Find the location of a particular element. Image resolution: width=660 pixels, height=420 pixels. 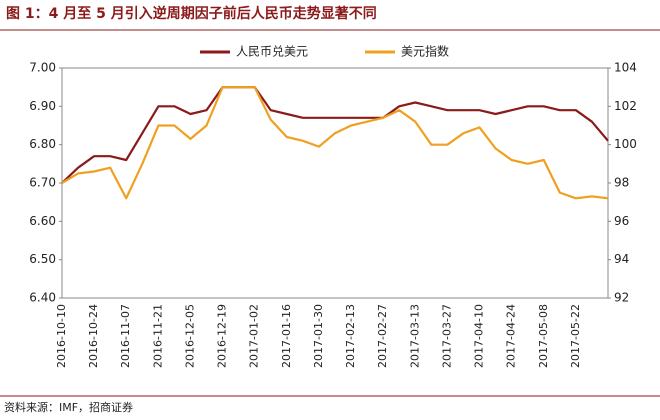

y2-tick-label: 96 is located at coordinates (621, 221).